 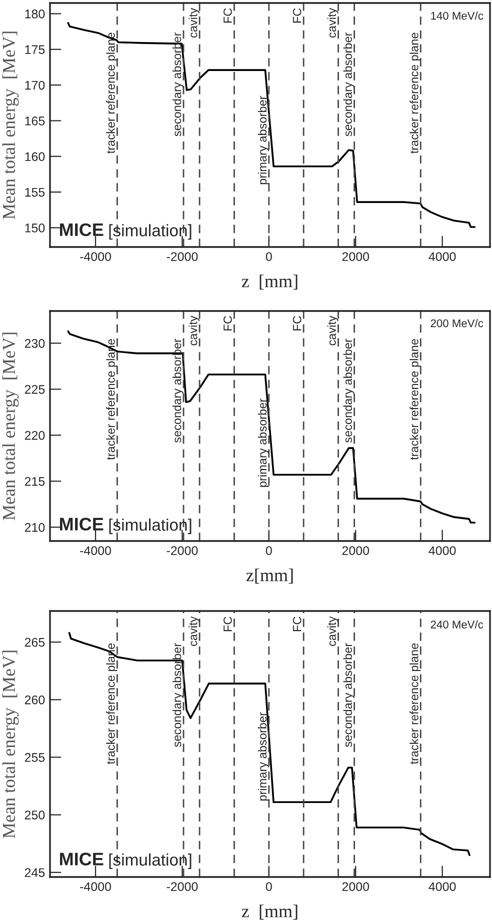 What do you see at coordinates (269, 576) in the screenshot?
I see `x-axis-title: z[mm]` at bounding box center [269, 576].